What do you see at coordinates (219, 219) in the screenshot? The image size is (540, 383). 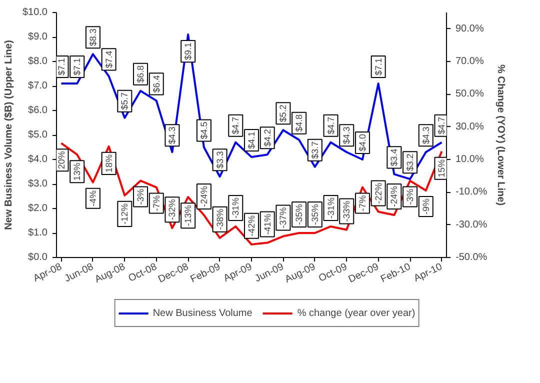 I see `data-label: -38%` at bounding box center [219, 219].